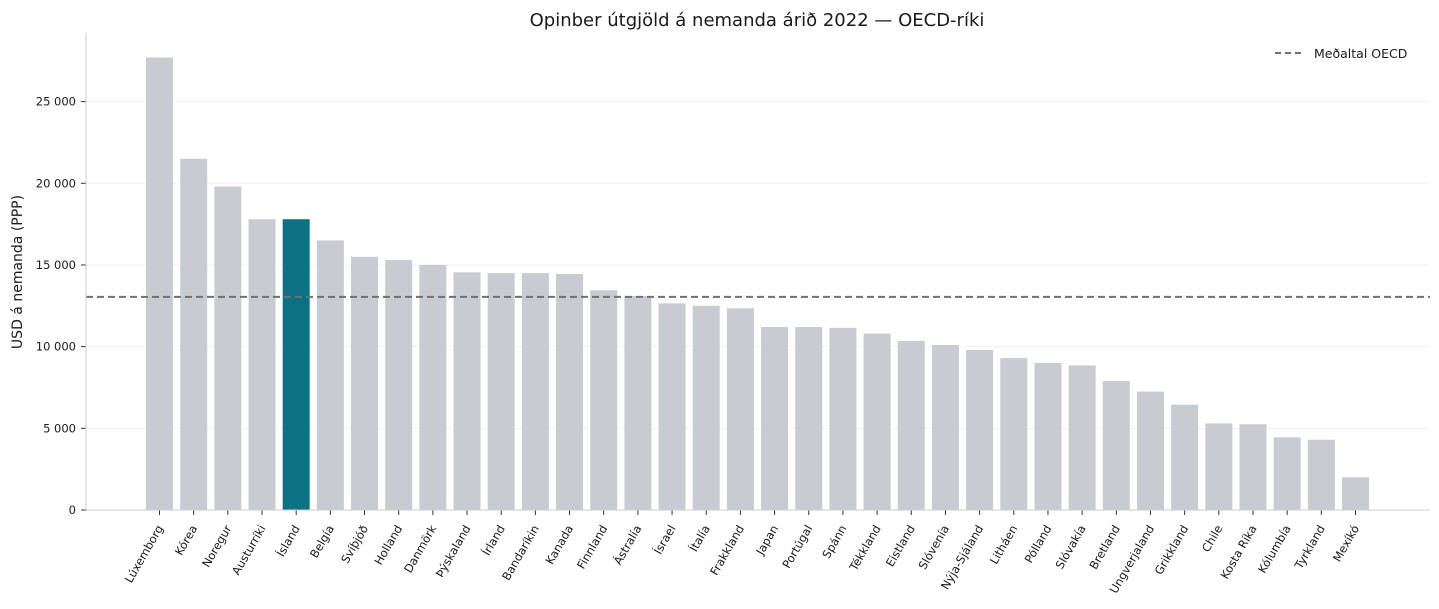 Image resolution: width=1439 pixels, height=609 pixels. What do you see at coordinates (186, 540) in the screenshot?
I see `x-tick-label: Kórea` at bounding box center [186, 540].